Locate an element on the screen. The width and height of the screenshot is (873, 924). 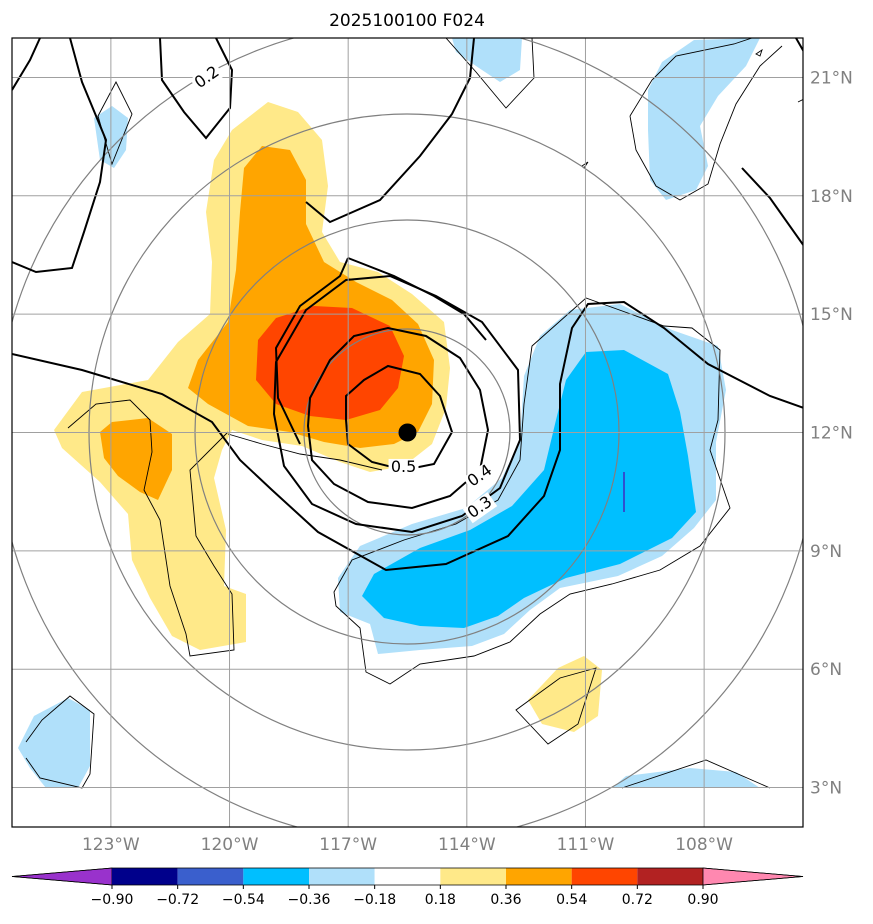
shade-lightblue-sw is located at coordinates (54, 743).